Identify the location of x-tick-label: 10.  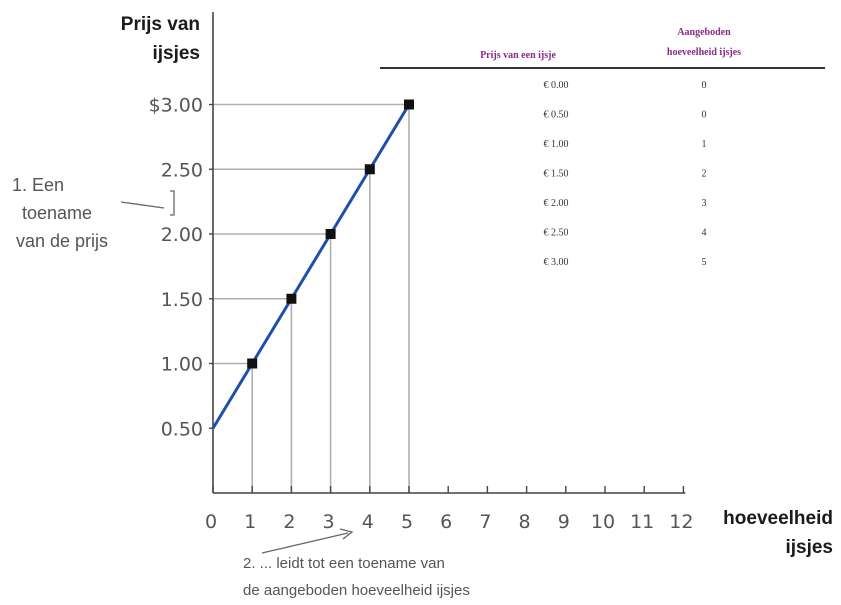
(603, 522).